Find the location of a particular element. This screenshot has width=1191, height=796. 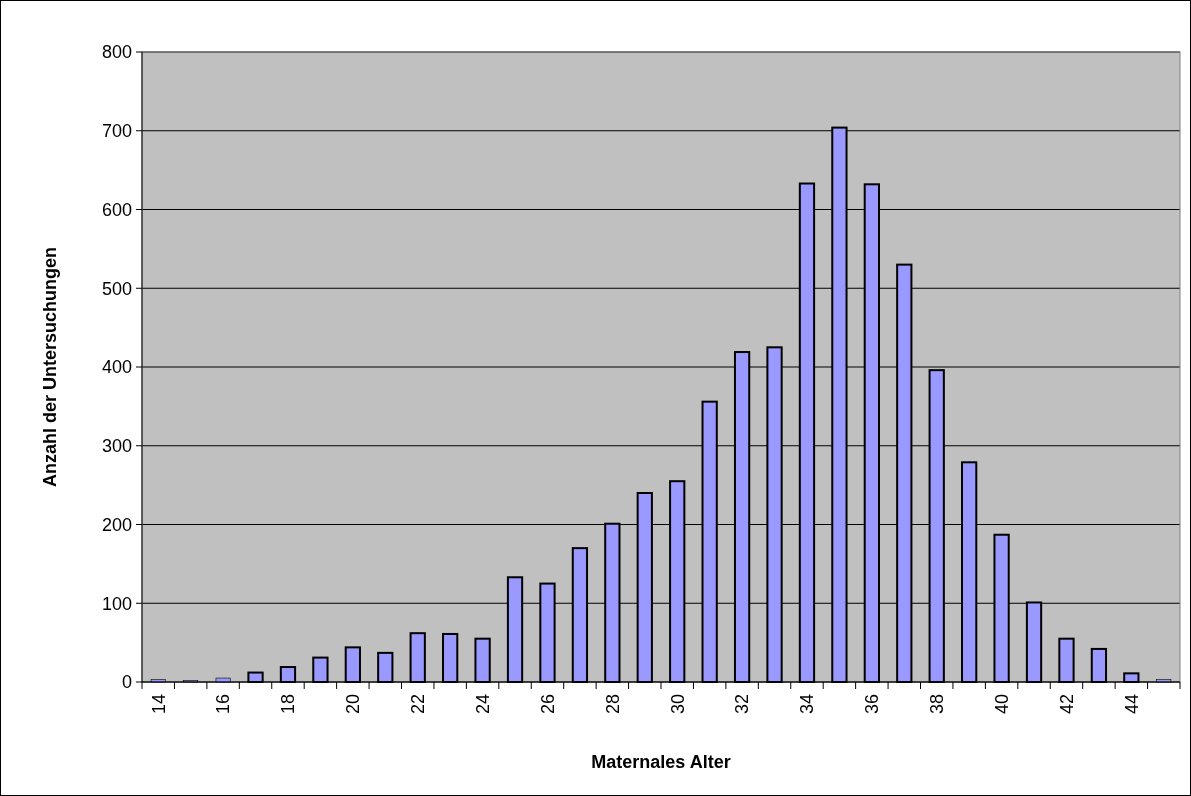

y-tick-label: 700 is located at coordinates (116, 131).